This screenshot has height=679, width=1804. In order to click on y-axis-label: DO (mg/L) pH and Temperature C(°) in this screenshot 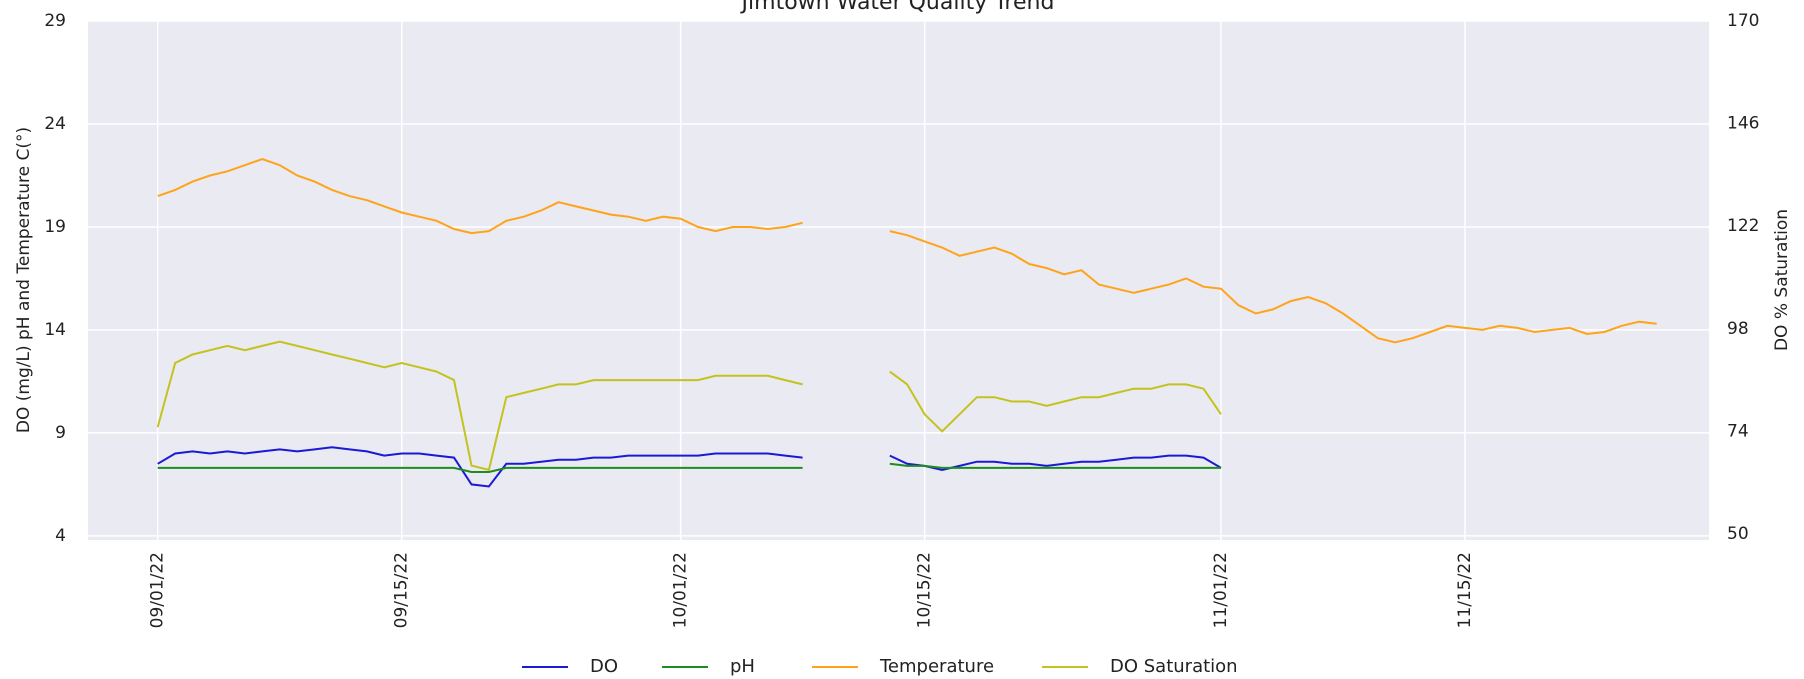, I will do `click(24, 280)`.